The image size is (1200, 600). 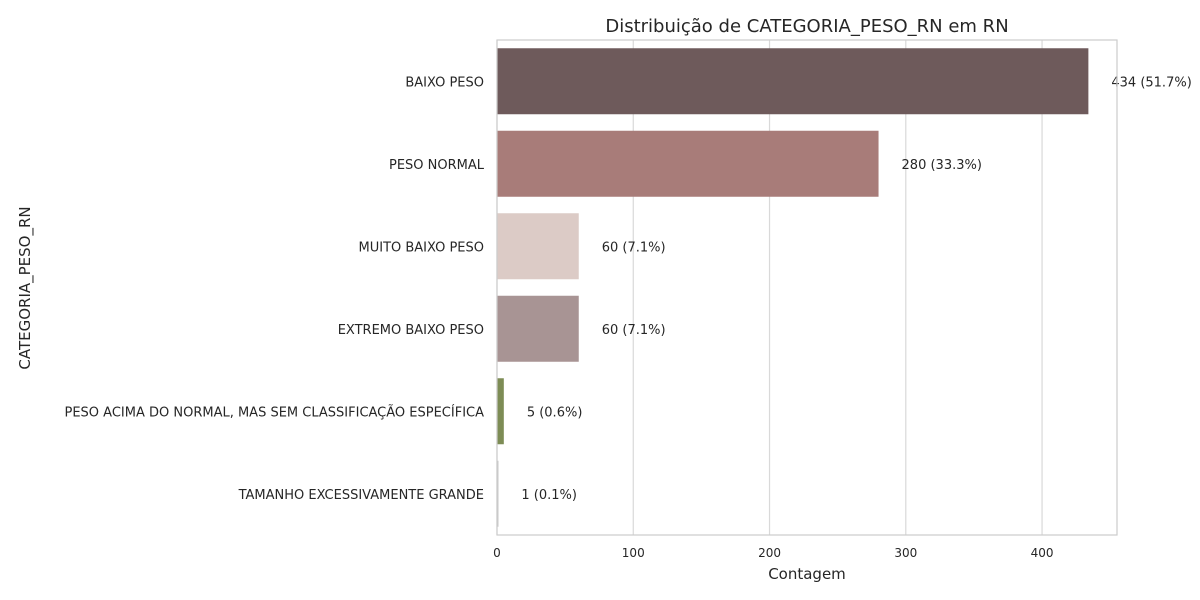 What do you see at coordinates (497, 553) in the screenshot?
I see `x-tick-label: 0` at bounding box center [497, 553].